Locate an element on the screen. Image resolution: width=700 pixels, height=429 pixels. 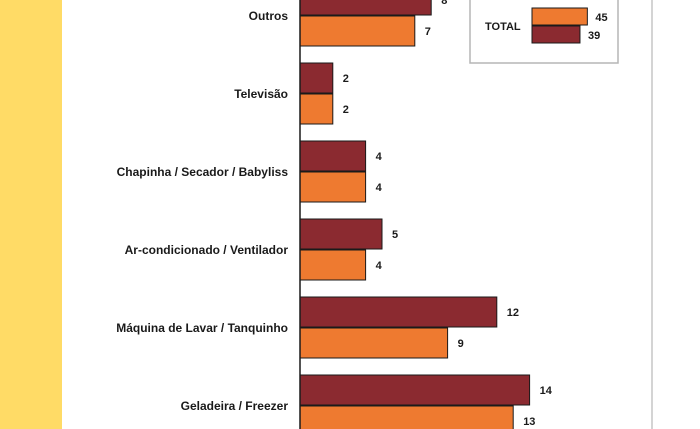
category-label-geladeira-freezer: Geladeira / Freezer is located at coordinates (235, 406).